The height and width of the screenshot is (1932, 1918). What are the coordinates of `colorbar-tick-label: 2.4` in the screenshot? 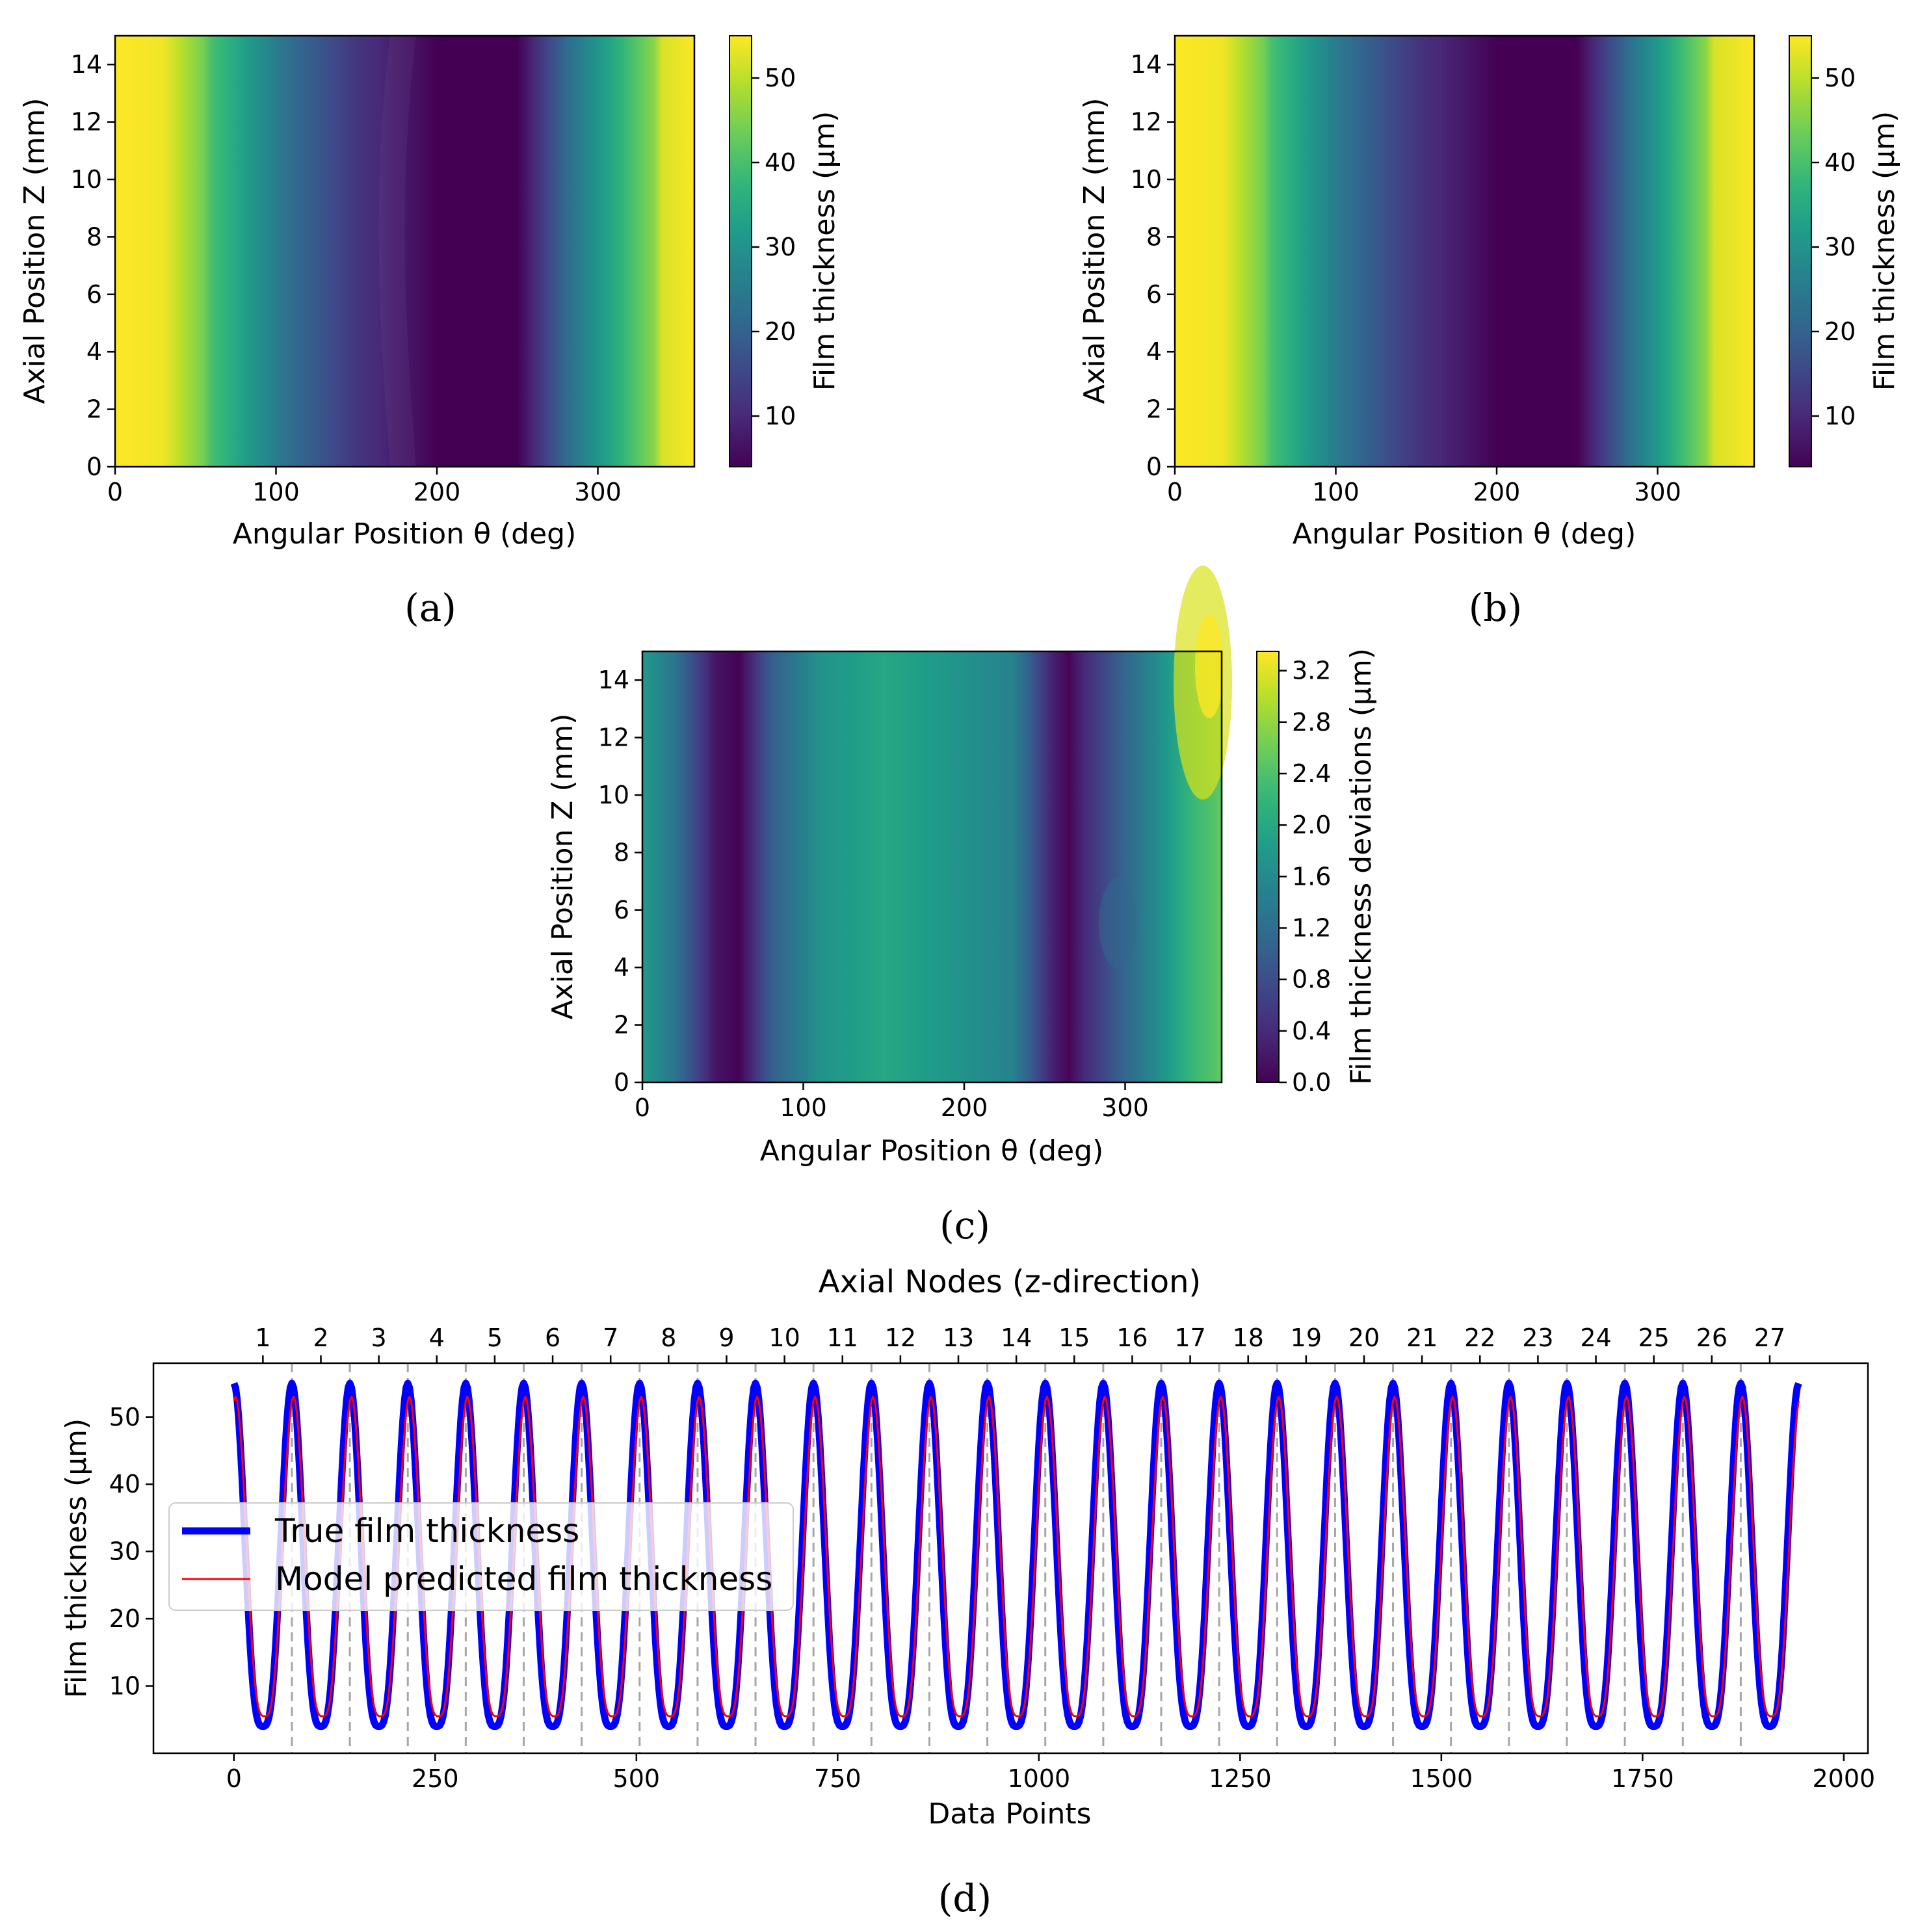 It's located at (1311, 774).